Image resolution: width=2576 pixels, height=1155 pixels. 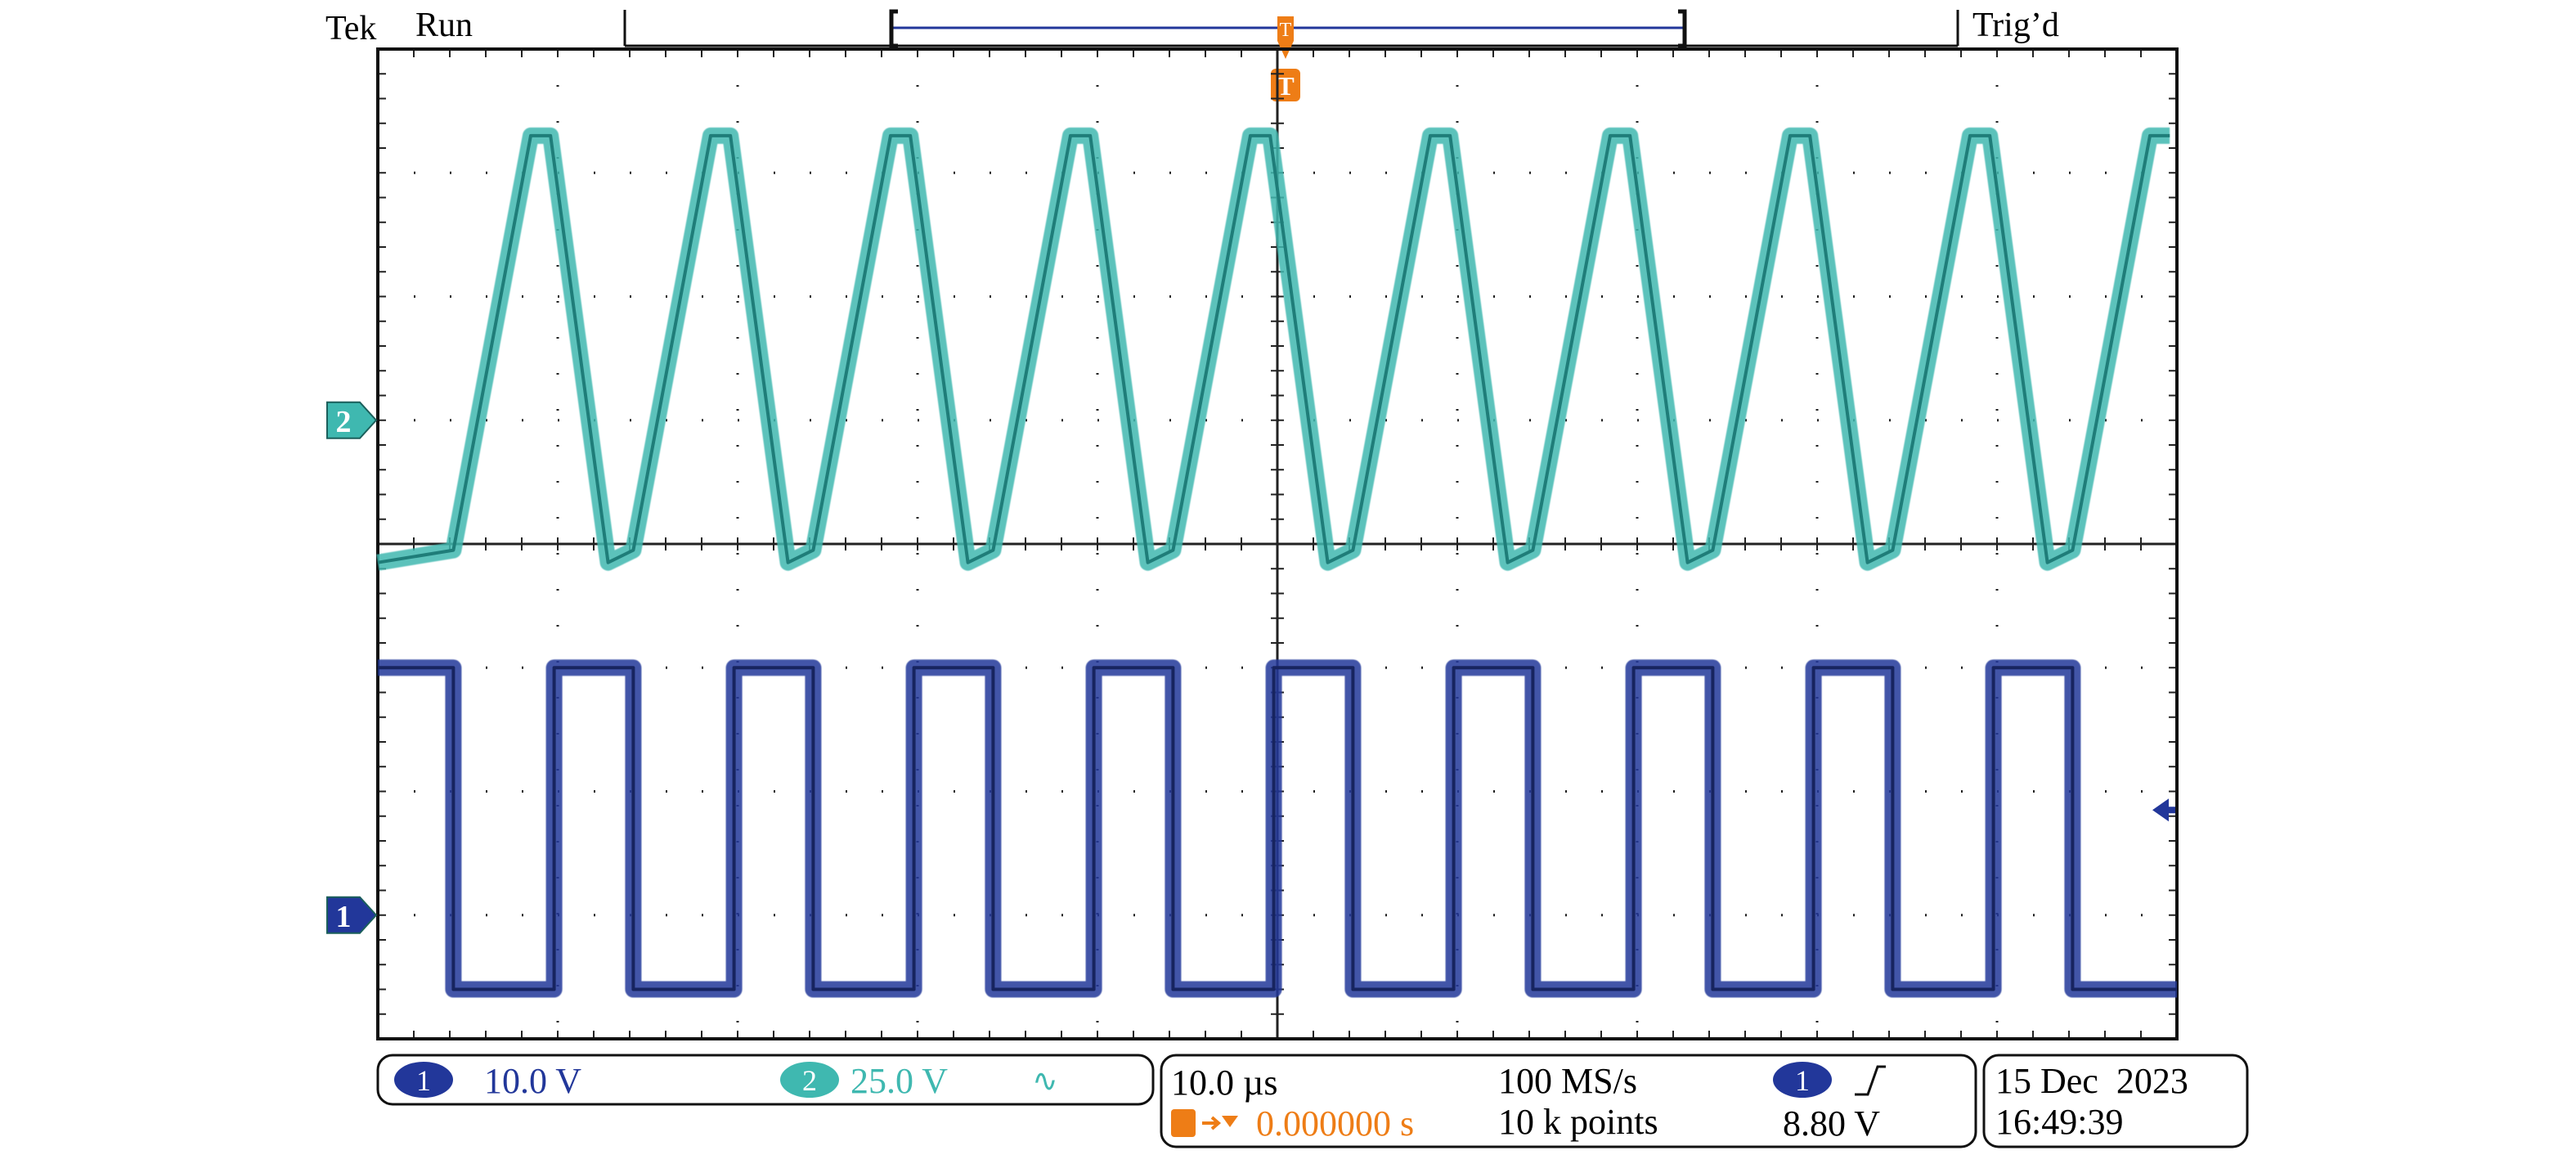 I want to click on trigger-source: 1, so click(x=1803, y=1080).